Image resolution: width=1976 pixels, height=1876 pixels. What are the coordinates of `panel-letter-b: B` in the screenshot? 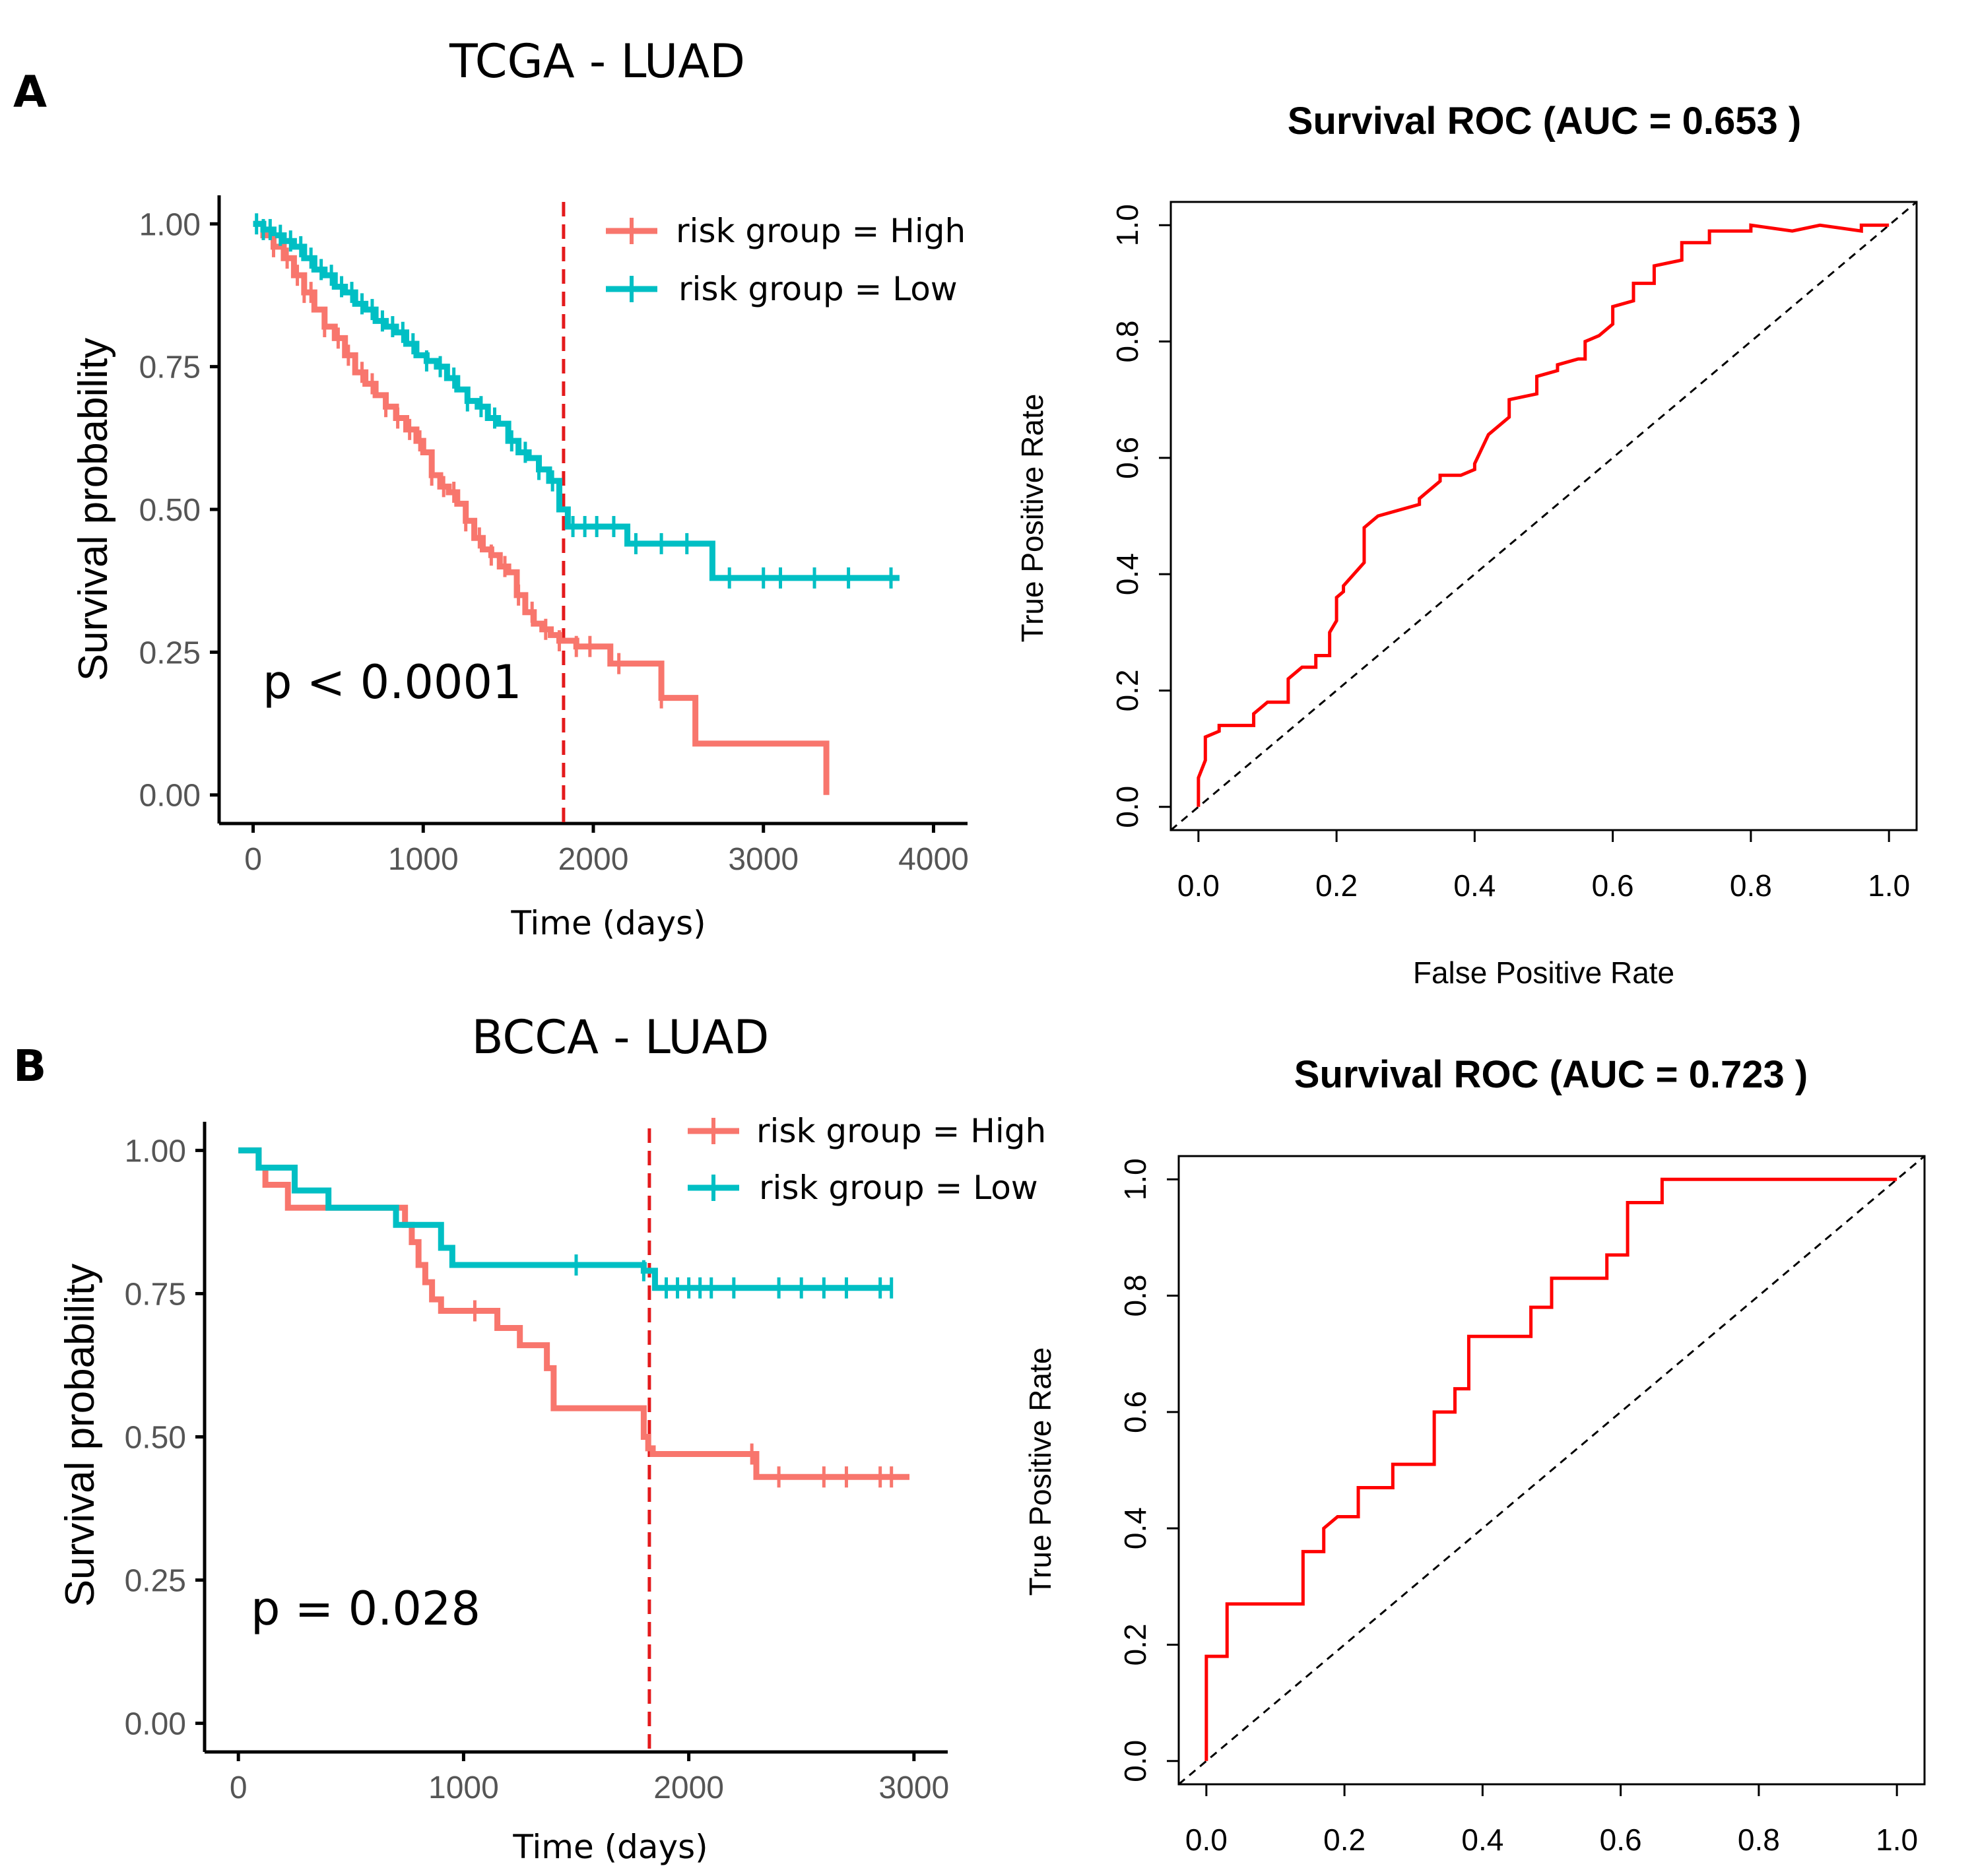 It's located at (29, 1066).